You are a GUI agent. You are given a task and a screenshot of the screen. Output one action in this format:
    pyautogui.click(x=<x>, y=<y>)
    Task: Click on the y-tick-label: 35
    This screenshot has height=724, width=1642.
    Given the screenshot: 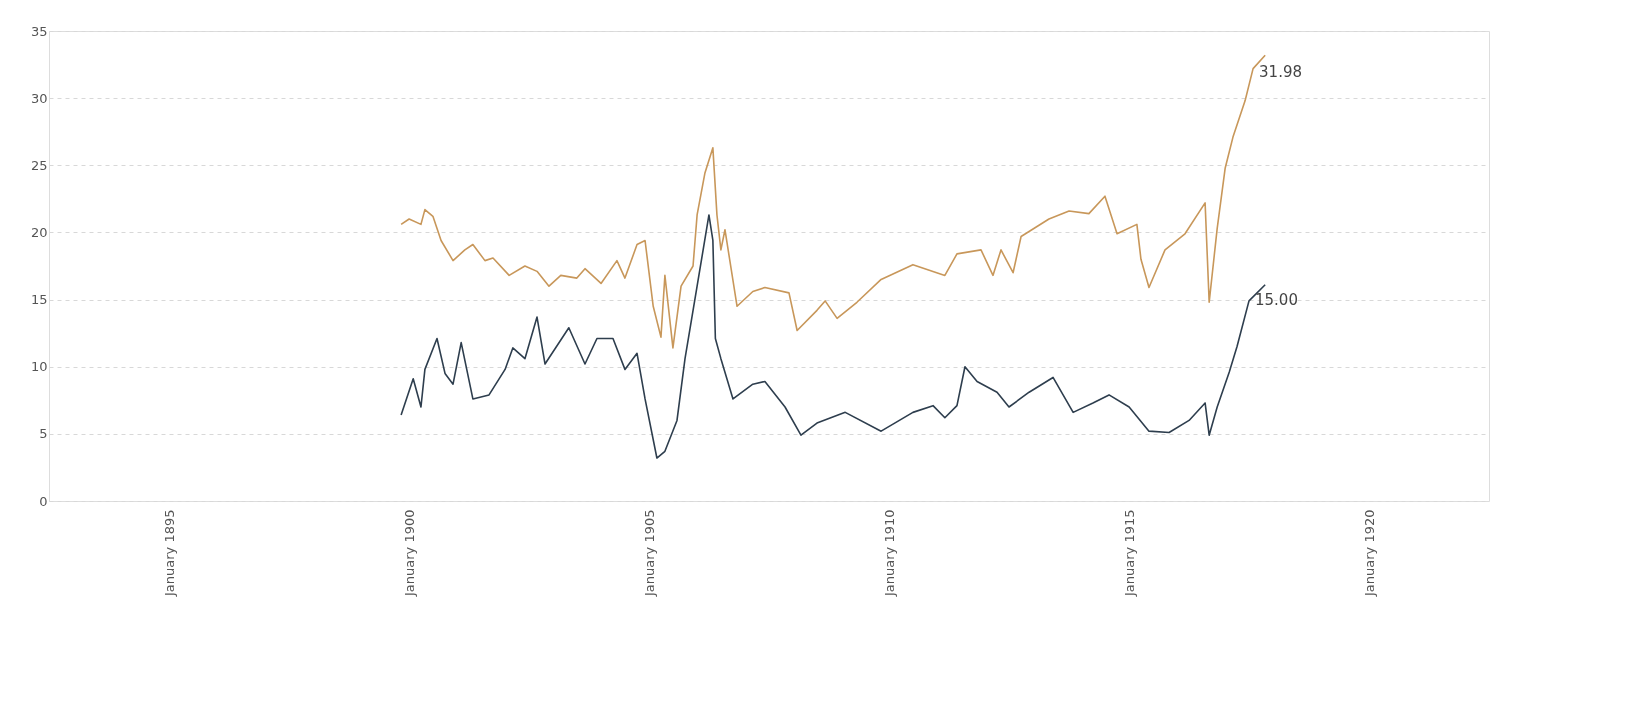 What is the action you would take?
    pyautogui.click(x=39, y=31)
    